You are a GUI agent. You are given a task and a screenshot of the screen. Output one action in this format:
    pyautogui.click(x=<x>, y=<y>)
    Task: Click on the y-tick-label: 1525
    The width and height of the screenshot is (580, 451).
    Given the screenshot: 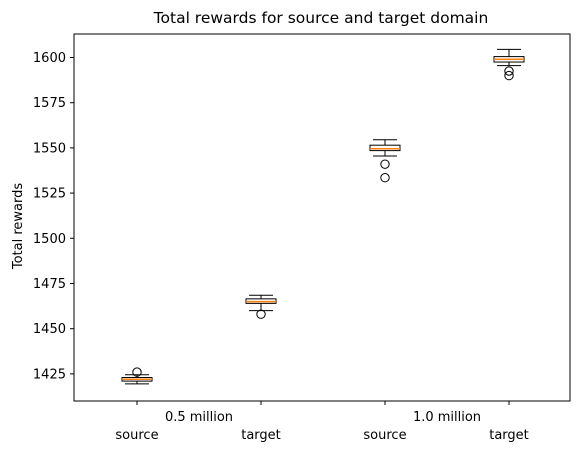 What is the action you would take?
    pyautogui.click(x=49, y=194)
    